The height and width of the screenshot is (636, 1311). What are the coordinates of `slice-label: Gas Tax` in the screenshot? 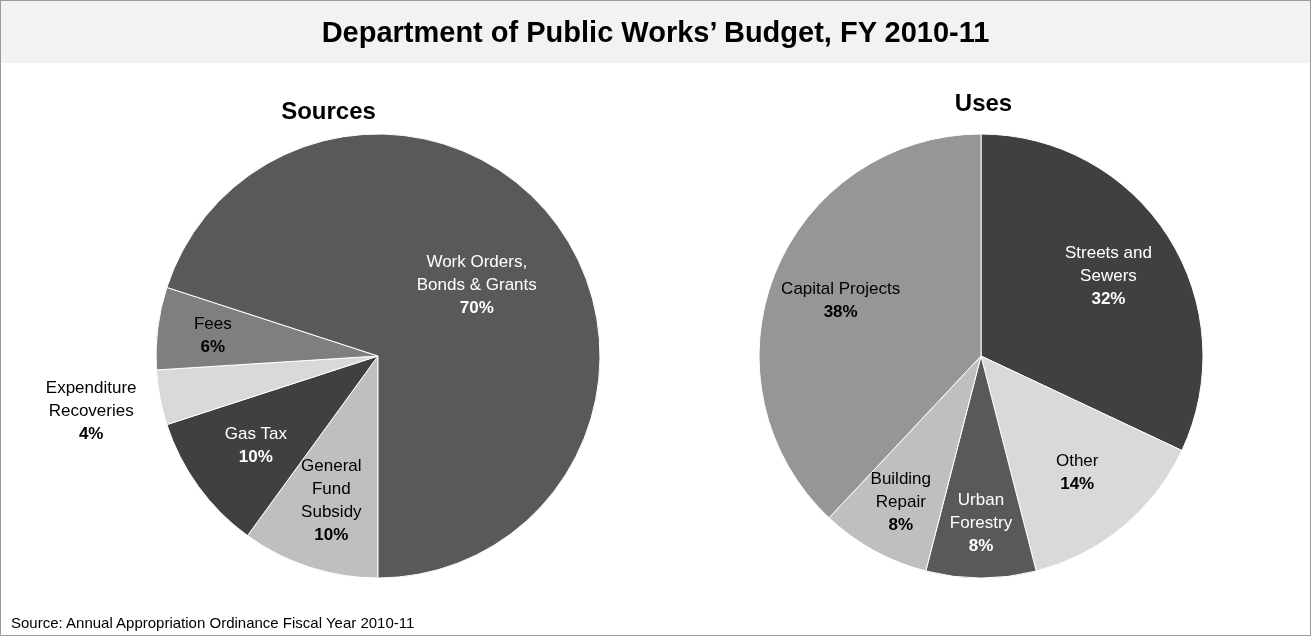 It's located at (256, 433).